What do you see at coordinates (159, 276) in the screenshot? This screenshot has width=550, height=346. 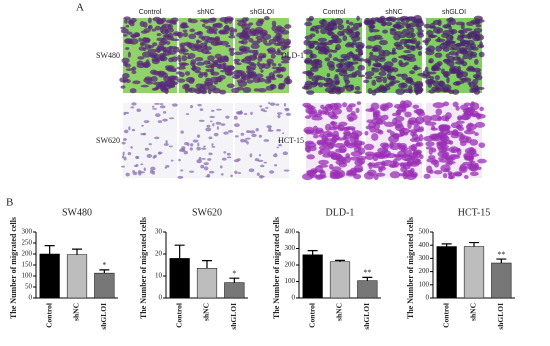 I see `y-tick-label: 10` at bounding box center [159, 276].